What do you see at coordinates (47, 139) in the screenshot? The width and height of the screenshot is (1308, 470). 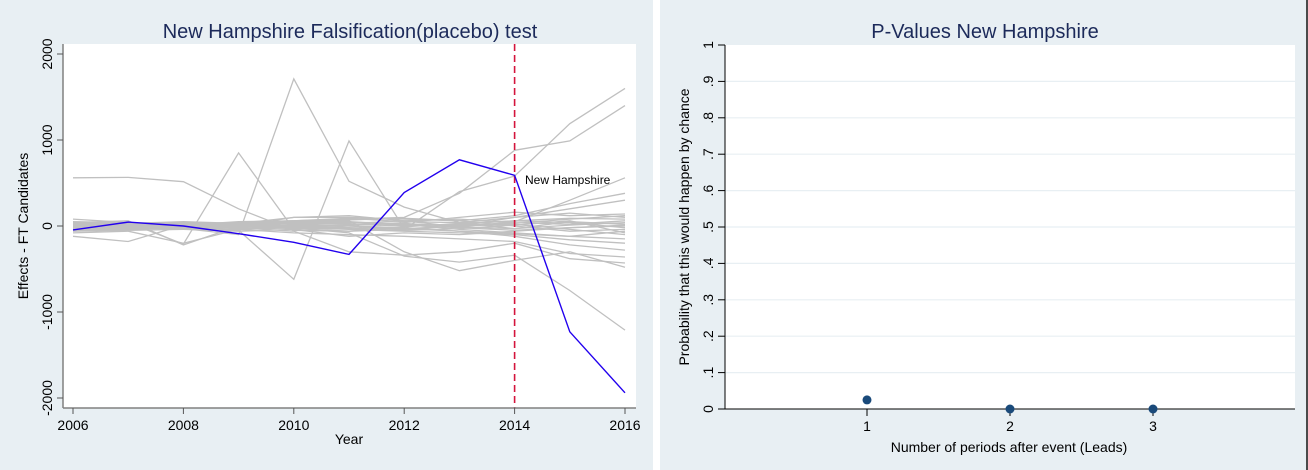 I see `y-tick-label: 1000` at bounding box center [47, 139].